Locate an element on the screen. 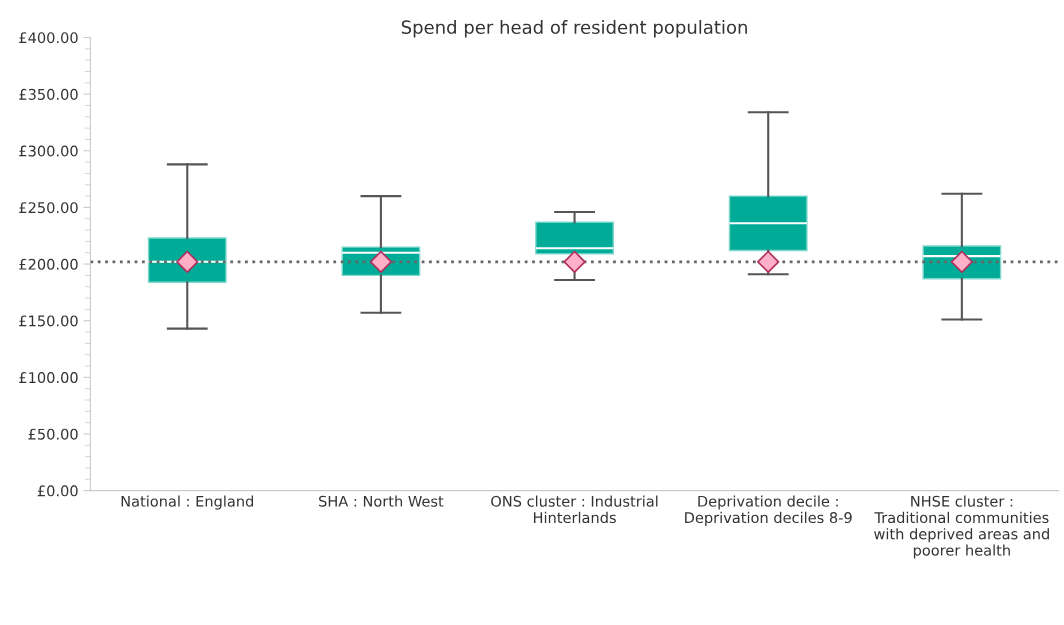 The image size is (1064, 625). x-tick-label: NHSE cluster : Traditional communities with deprived areas and poorer health is located at coordinates (961, 527).